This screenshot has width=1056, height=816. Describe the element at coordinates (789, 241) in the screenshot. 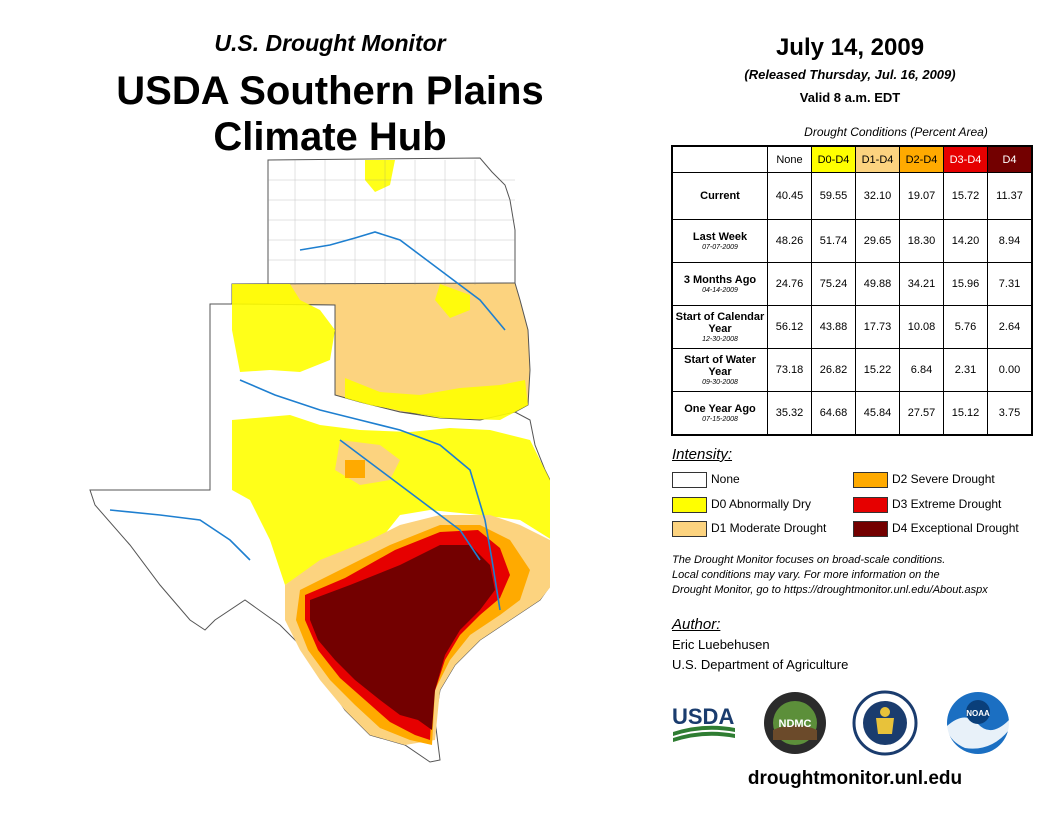

I see `table-cell: 48.26` at that location.